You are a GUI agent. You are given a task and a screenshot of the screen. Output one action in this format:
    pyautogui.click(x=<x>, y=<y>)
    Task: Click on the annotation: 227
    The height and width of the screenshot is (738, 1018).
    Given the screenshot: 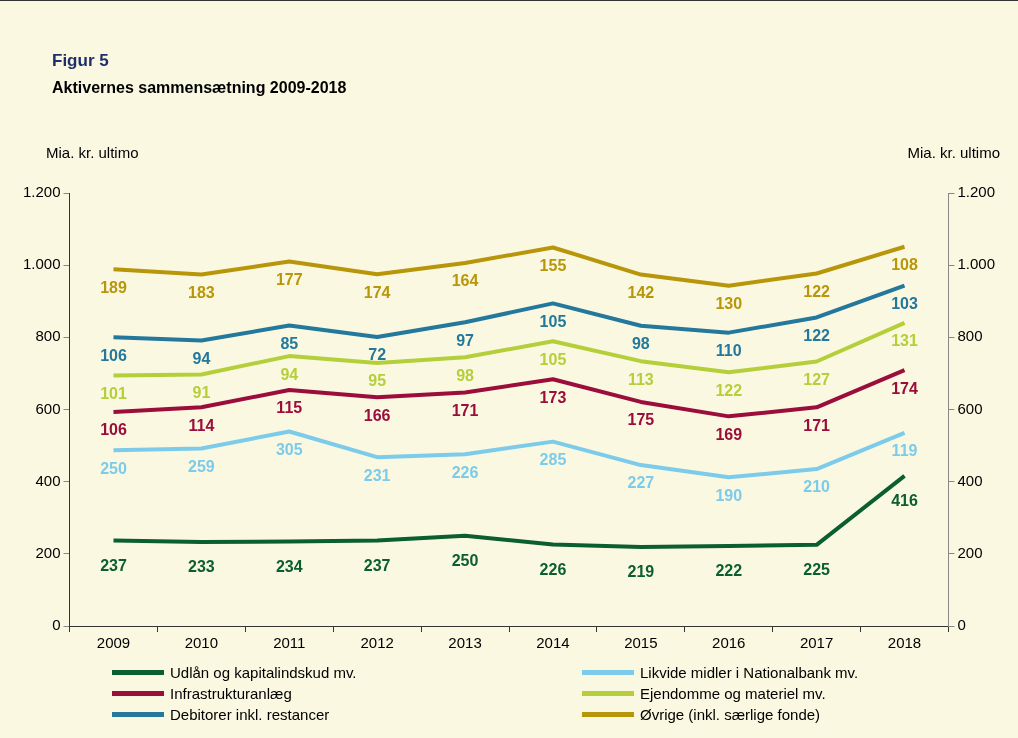 What is the action you would take?
    pyautogui.click(x=641, y=483)
    